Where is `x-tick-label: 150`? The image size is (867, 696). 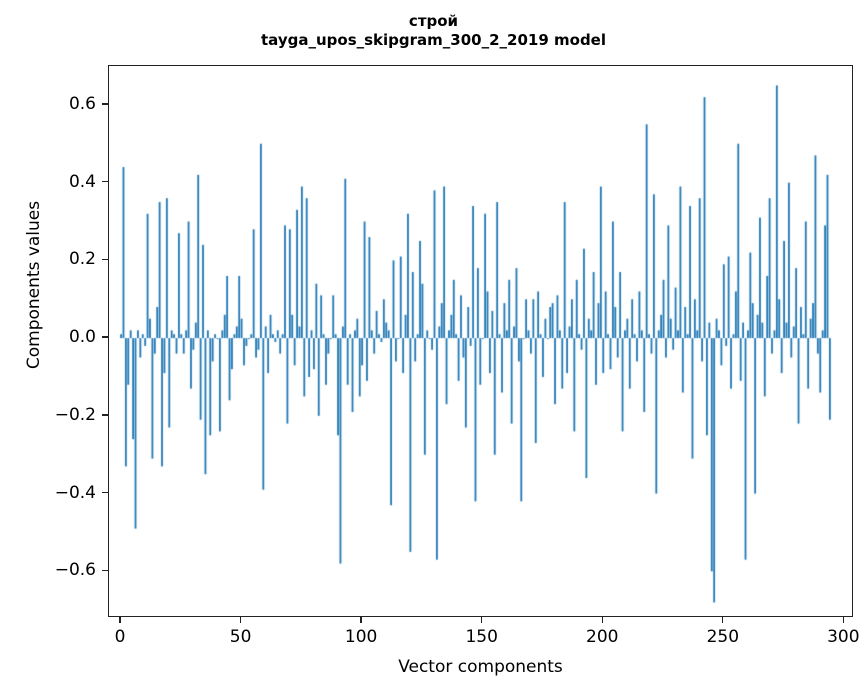 x-tick-label: 150 is located at coordinates (481, 637).